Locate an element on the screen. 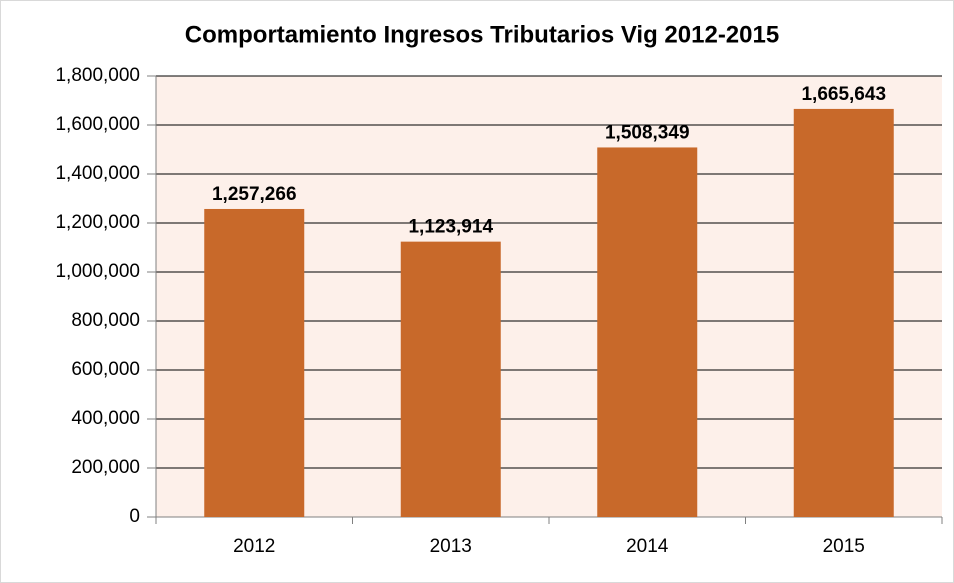  y-tick-label: 400,000 is located at coordinates (105, 418).